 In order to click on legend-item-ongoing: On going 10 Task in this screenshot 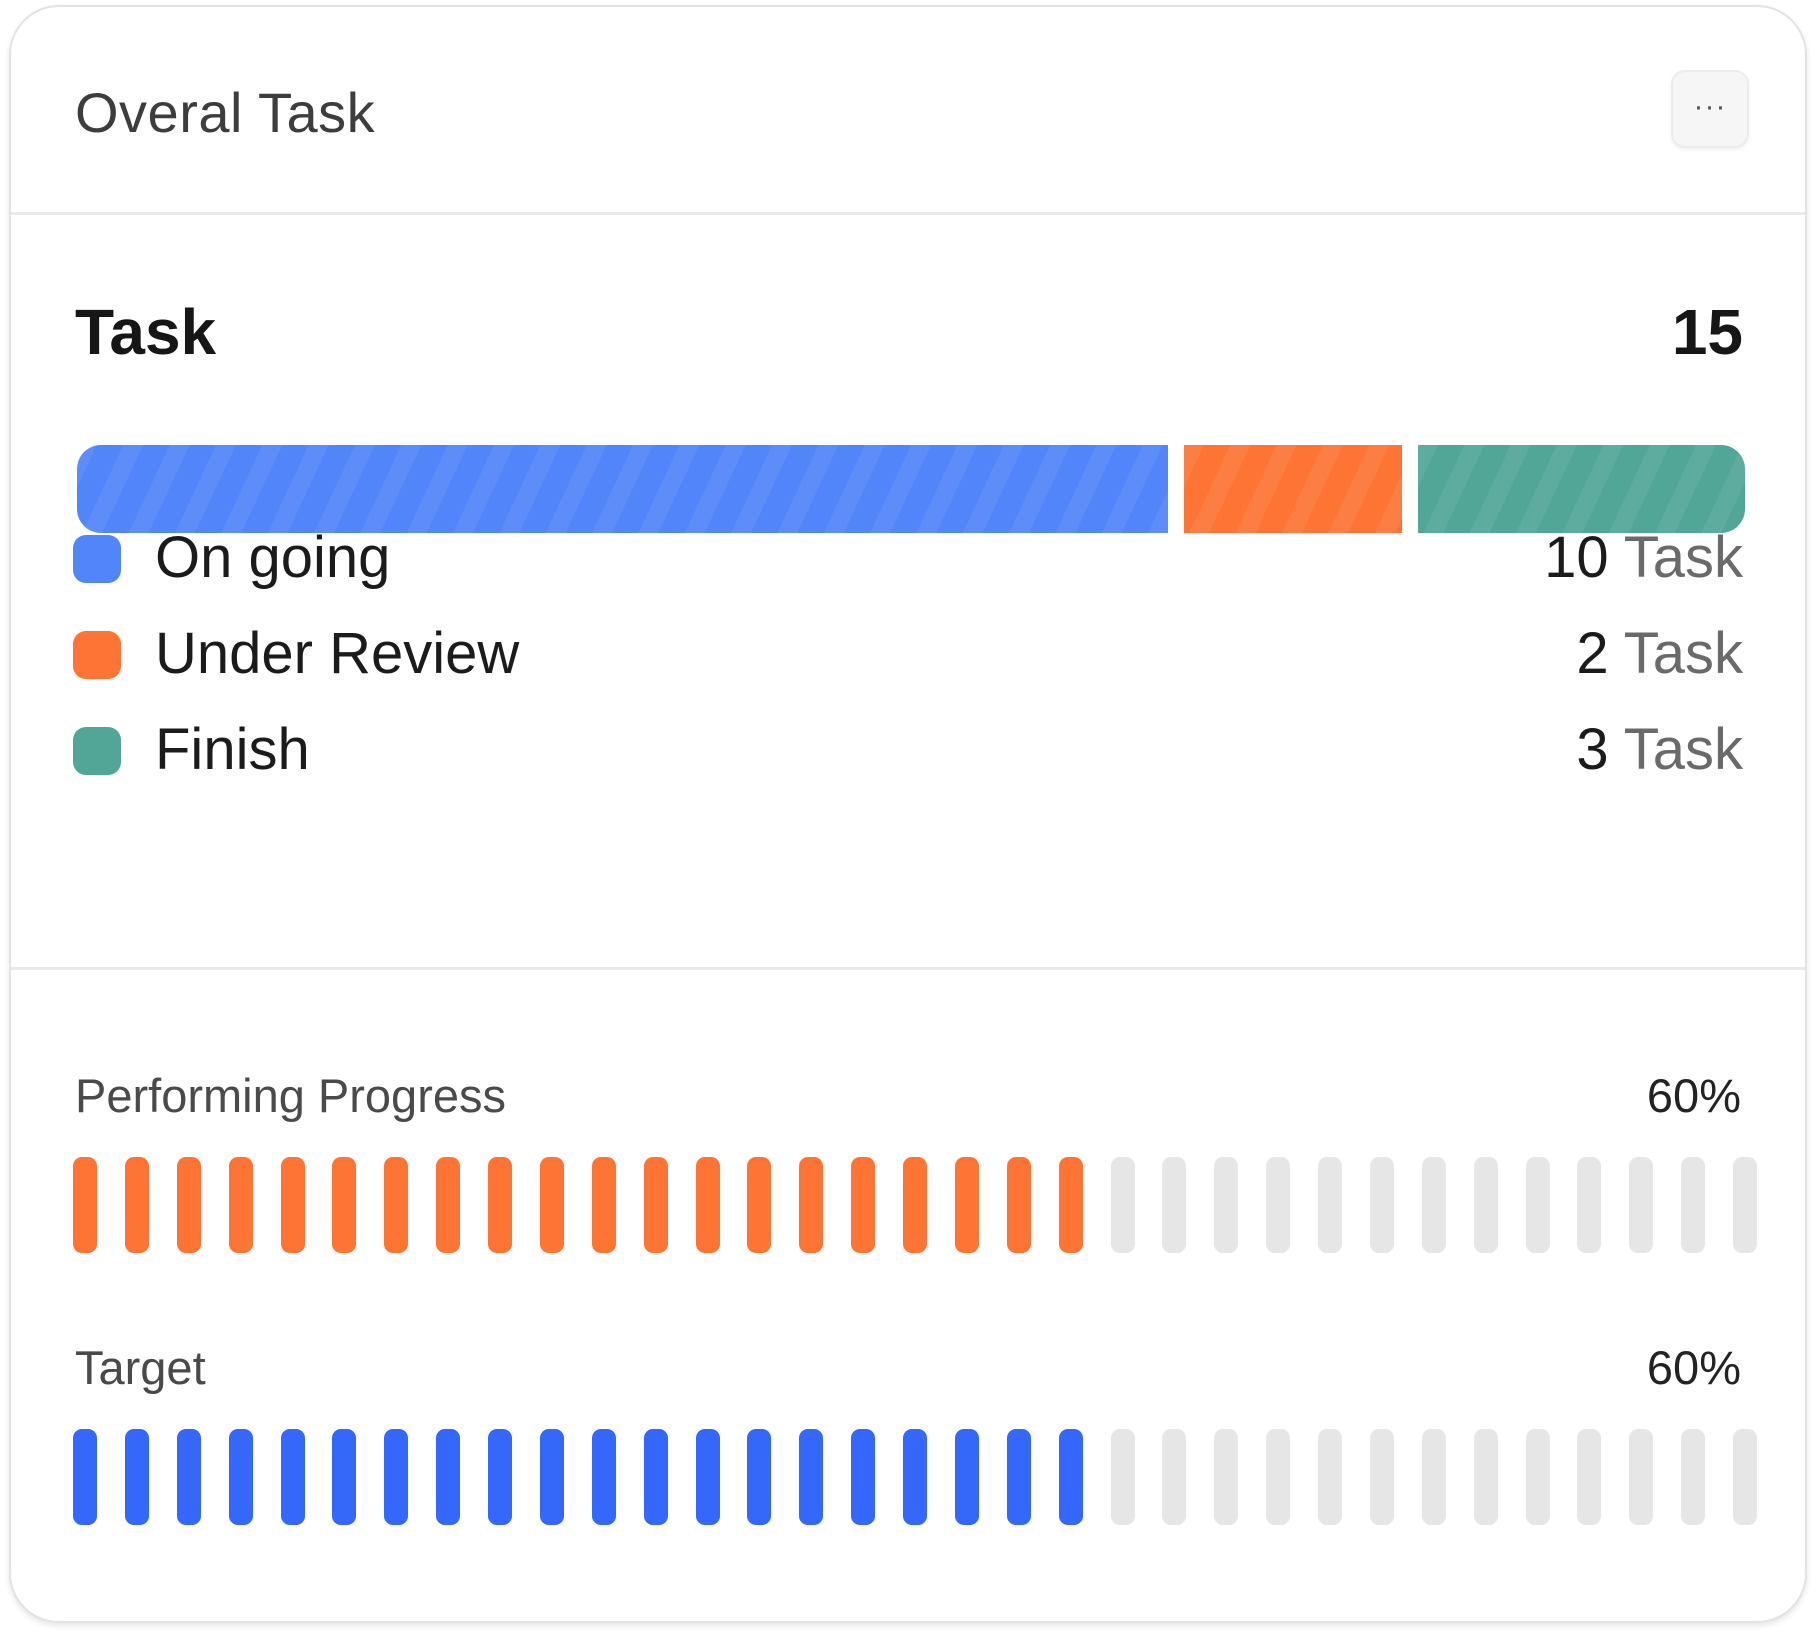, I will do `click(908, 558)`.